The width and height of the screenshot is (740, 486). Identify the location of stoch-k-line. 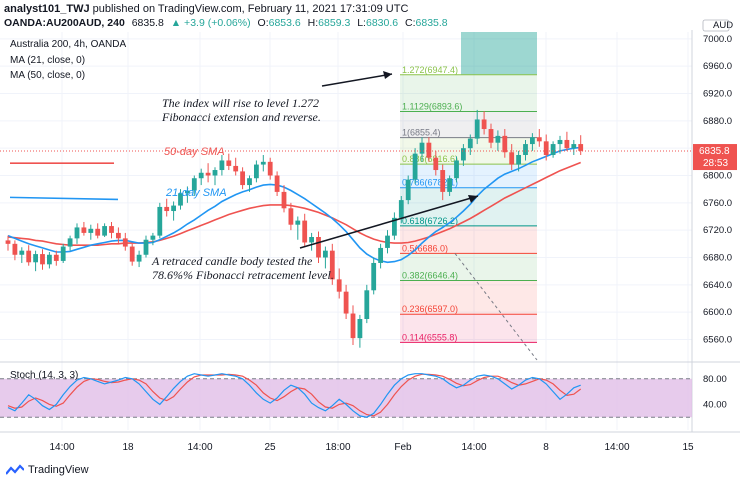
(294, 395).